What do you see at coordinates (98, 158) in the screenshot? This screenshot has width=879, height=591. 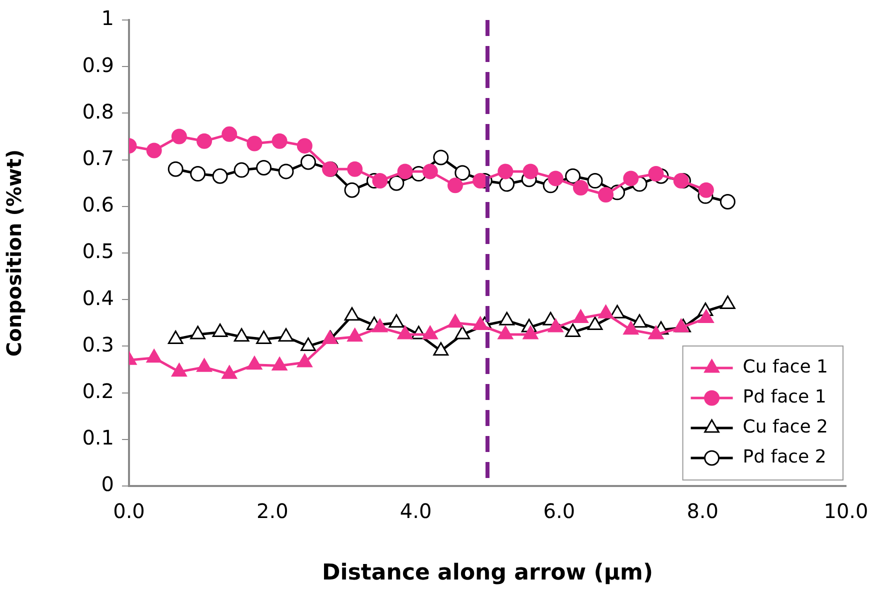 I see `y-tick-label: 0.7` at bounding box center [98, 158].